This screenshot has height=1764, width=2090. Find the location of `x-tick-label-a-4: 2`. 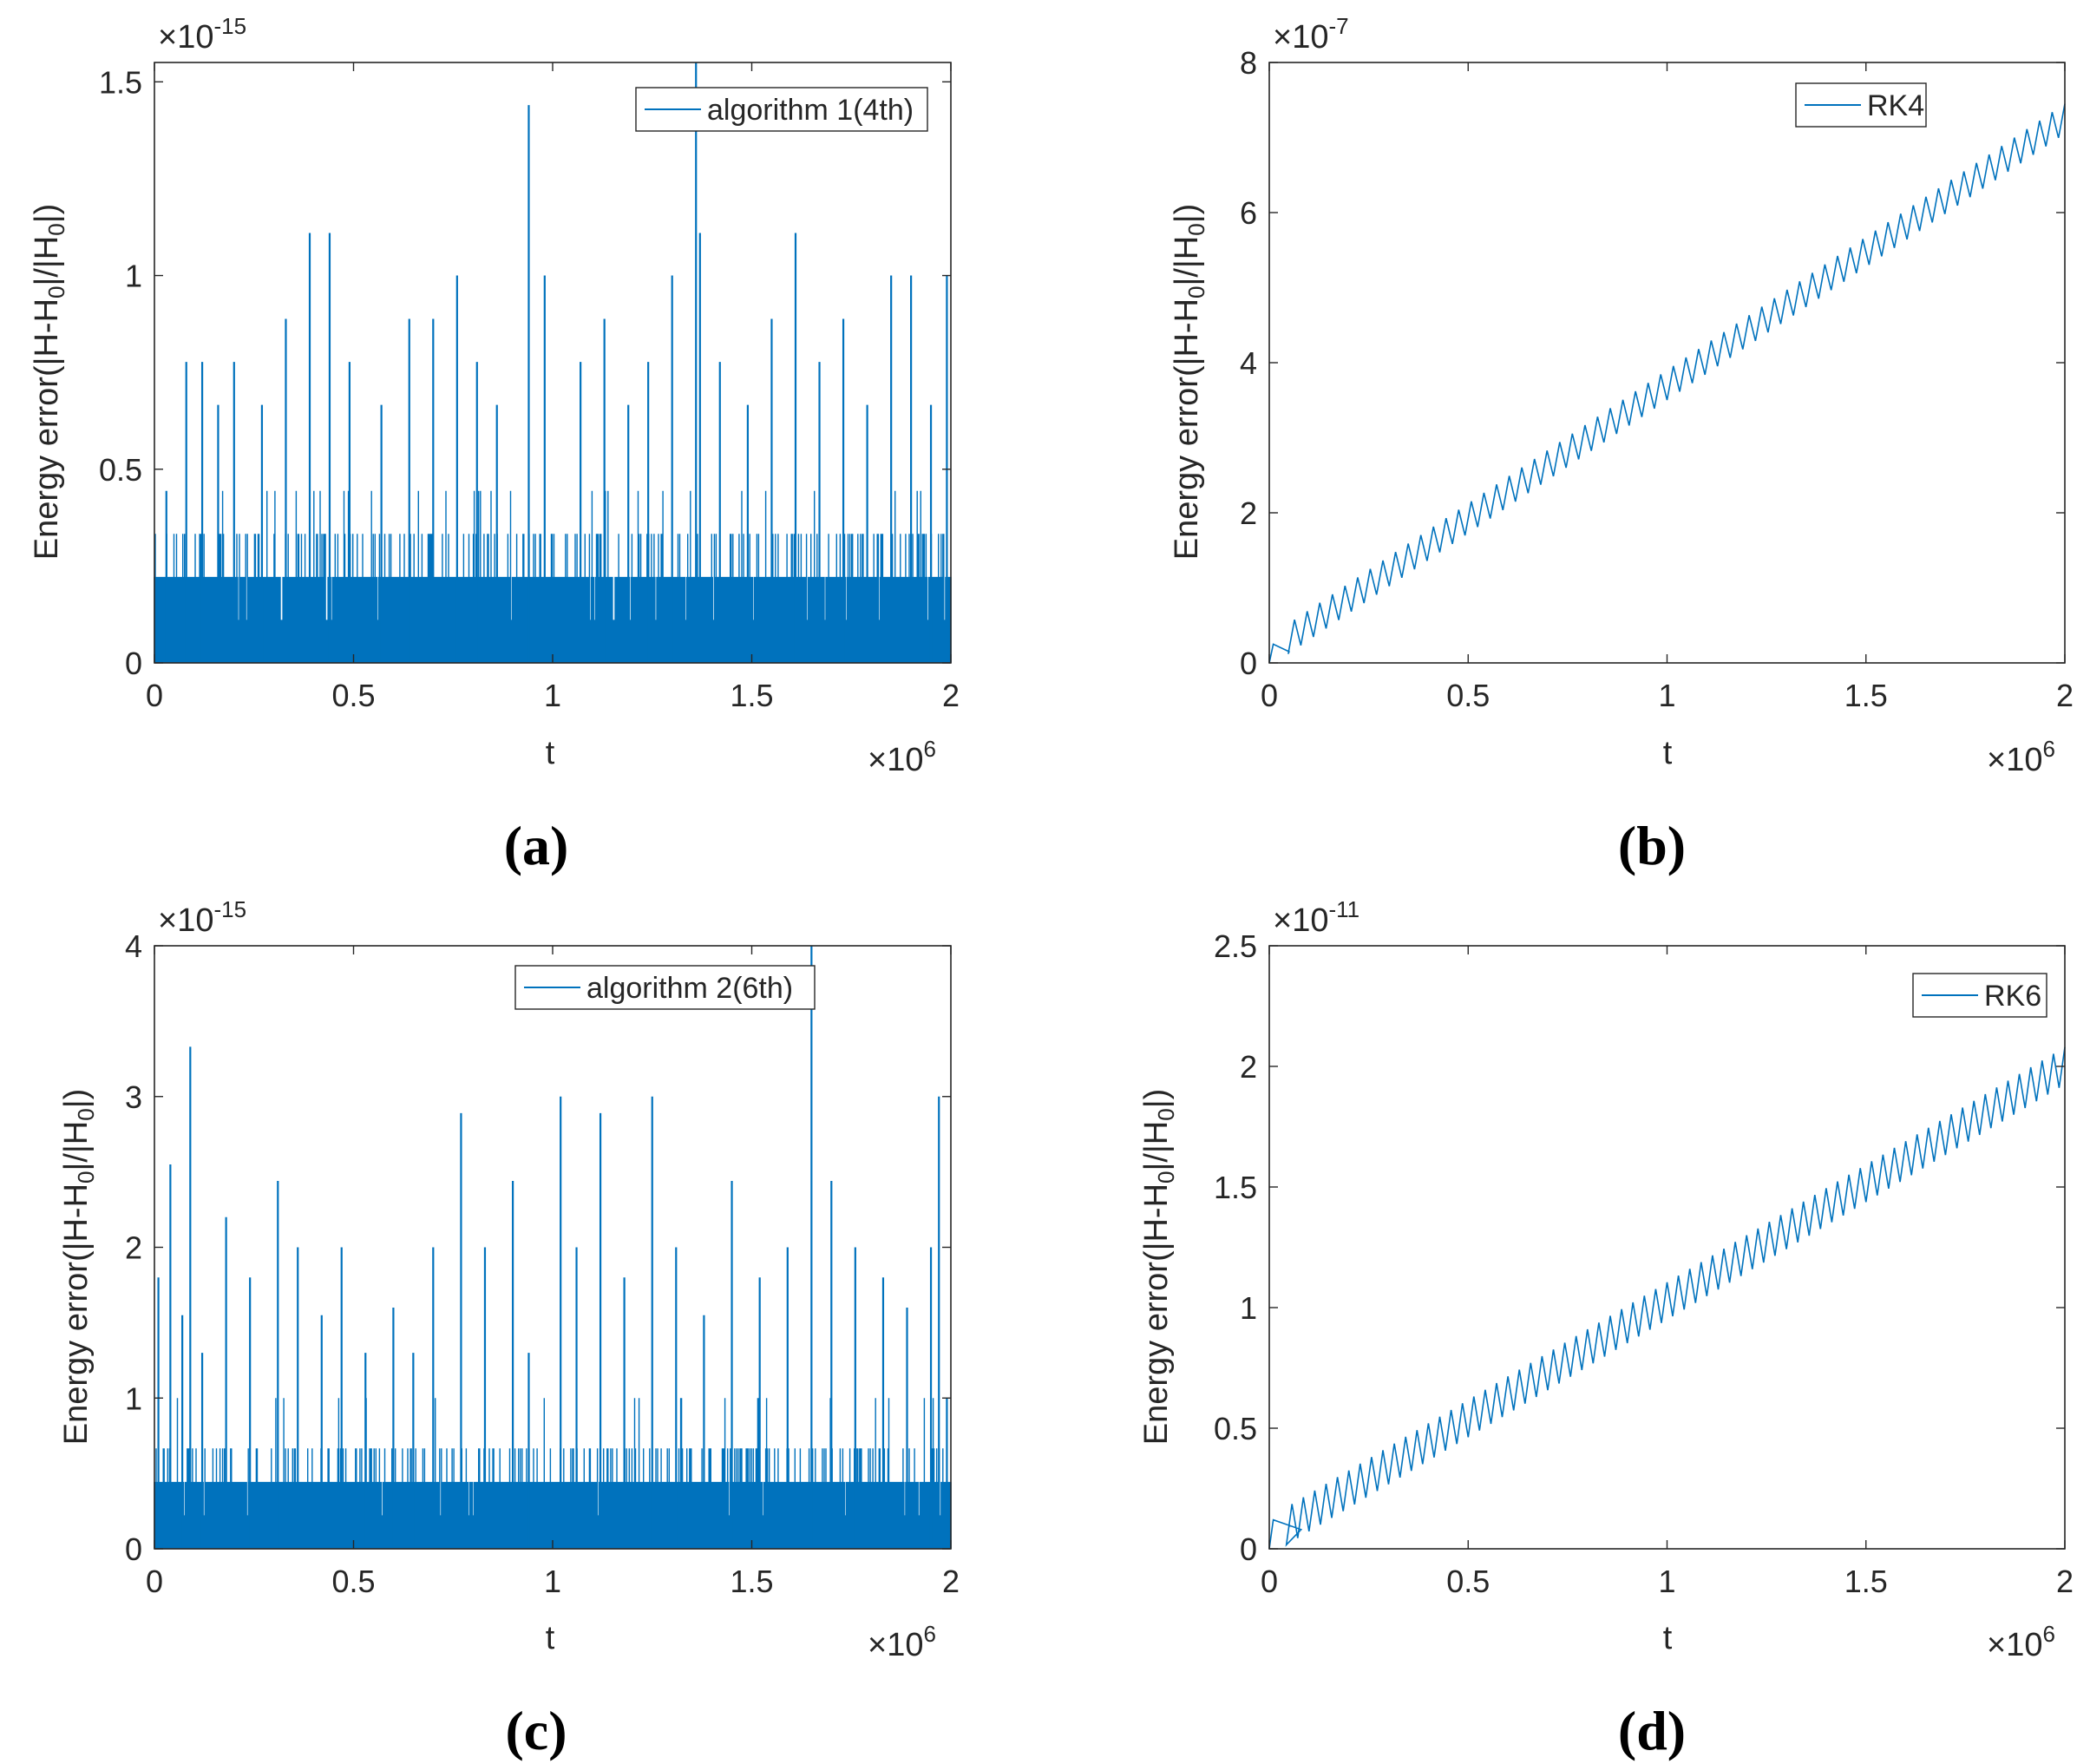

x-tick-label-a-4: 2 is located at coordinates (951, 695).